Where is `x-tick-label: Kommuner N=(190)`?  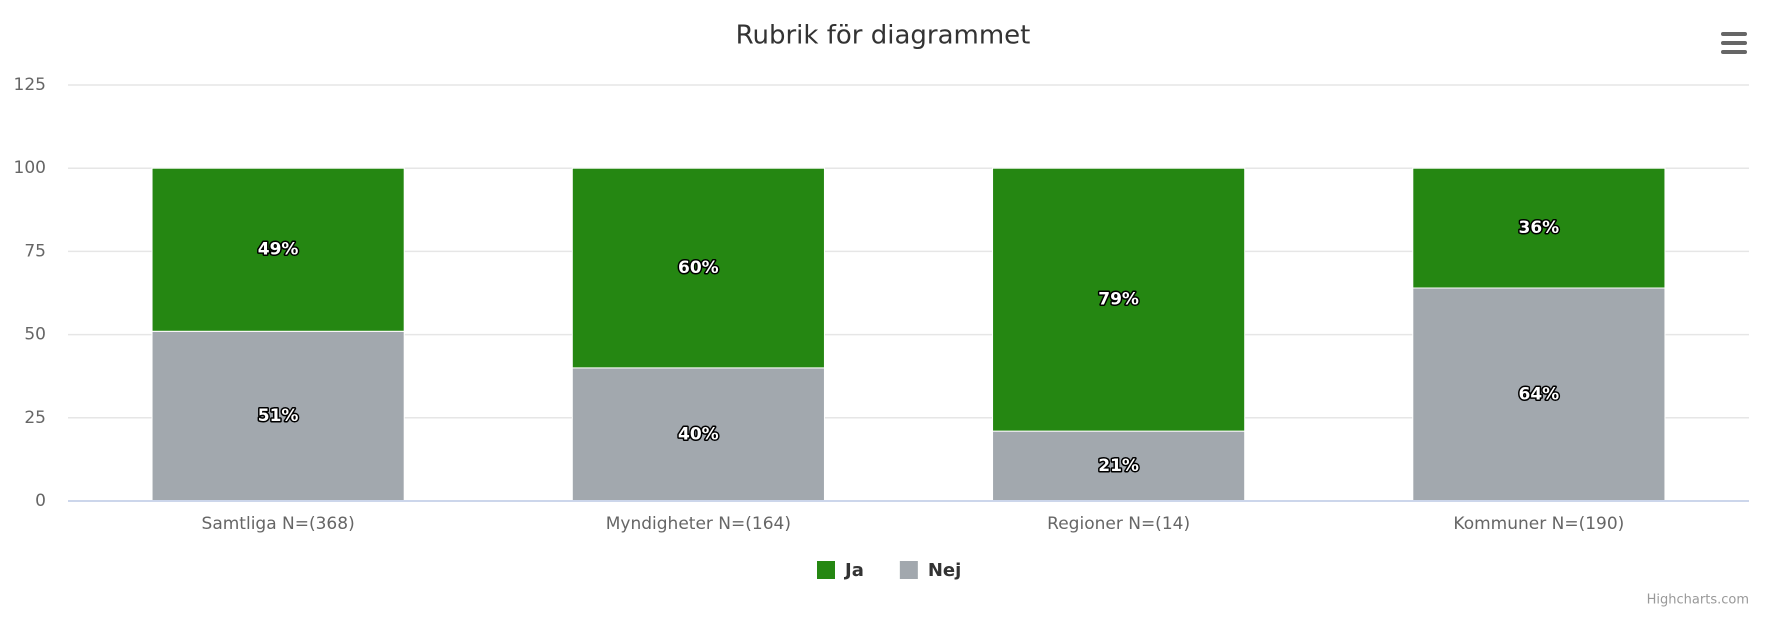
x-tick-label: Kommuner N=(190) is located at coordinates (1538, 524).